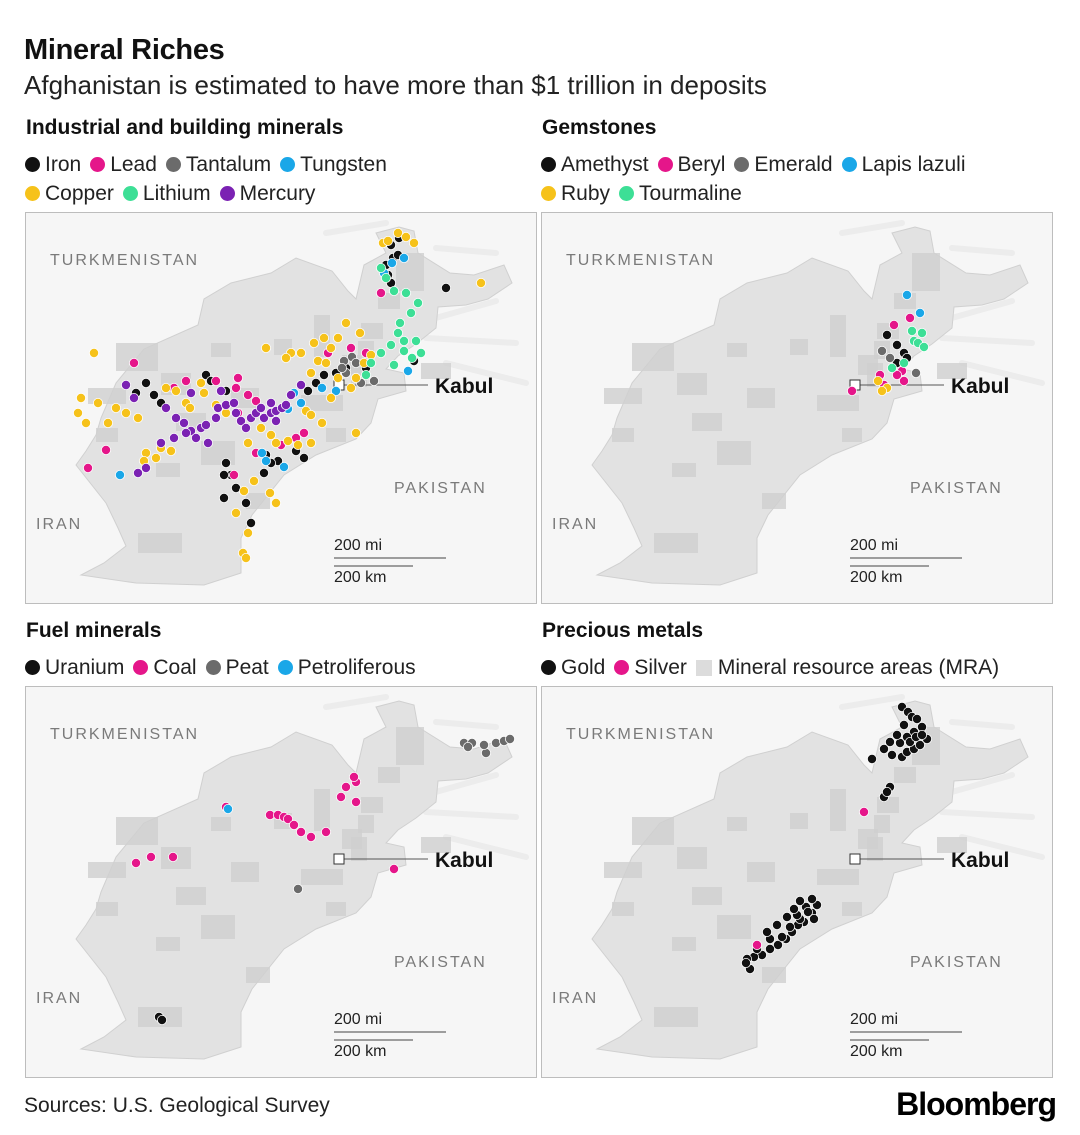  I want to click on panel-precious-title: Precious metals, so click(623, 630).